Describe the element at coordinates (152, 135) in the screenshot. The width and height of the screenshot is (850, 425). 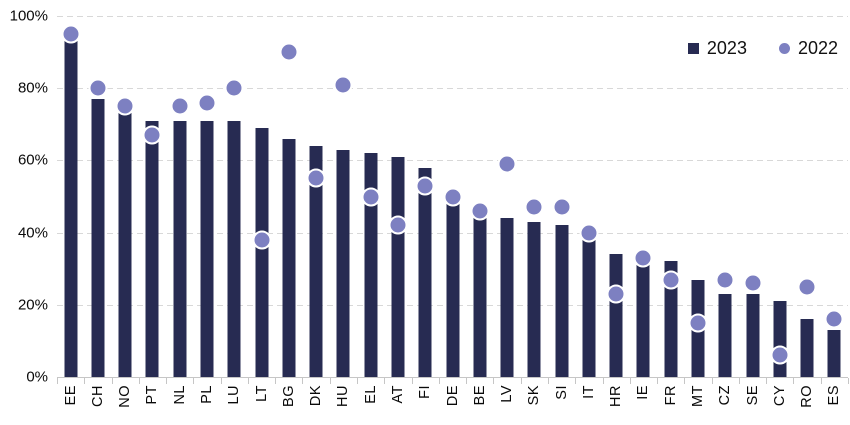
I see `dot-PT` at that location.